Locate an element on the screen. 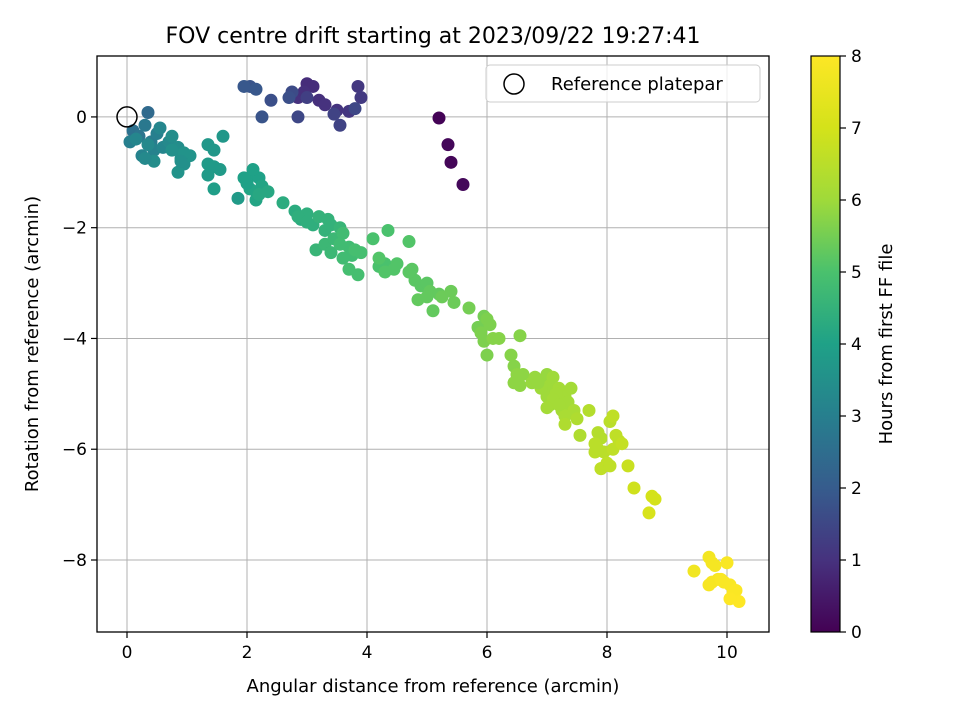 This screenshot has width=960, height=724. x-tick-label: 2 is located at coordinates (247, 653).